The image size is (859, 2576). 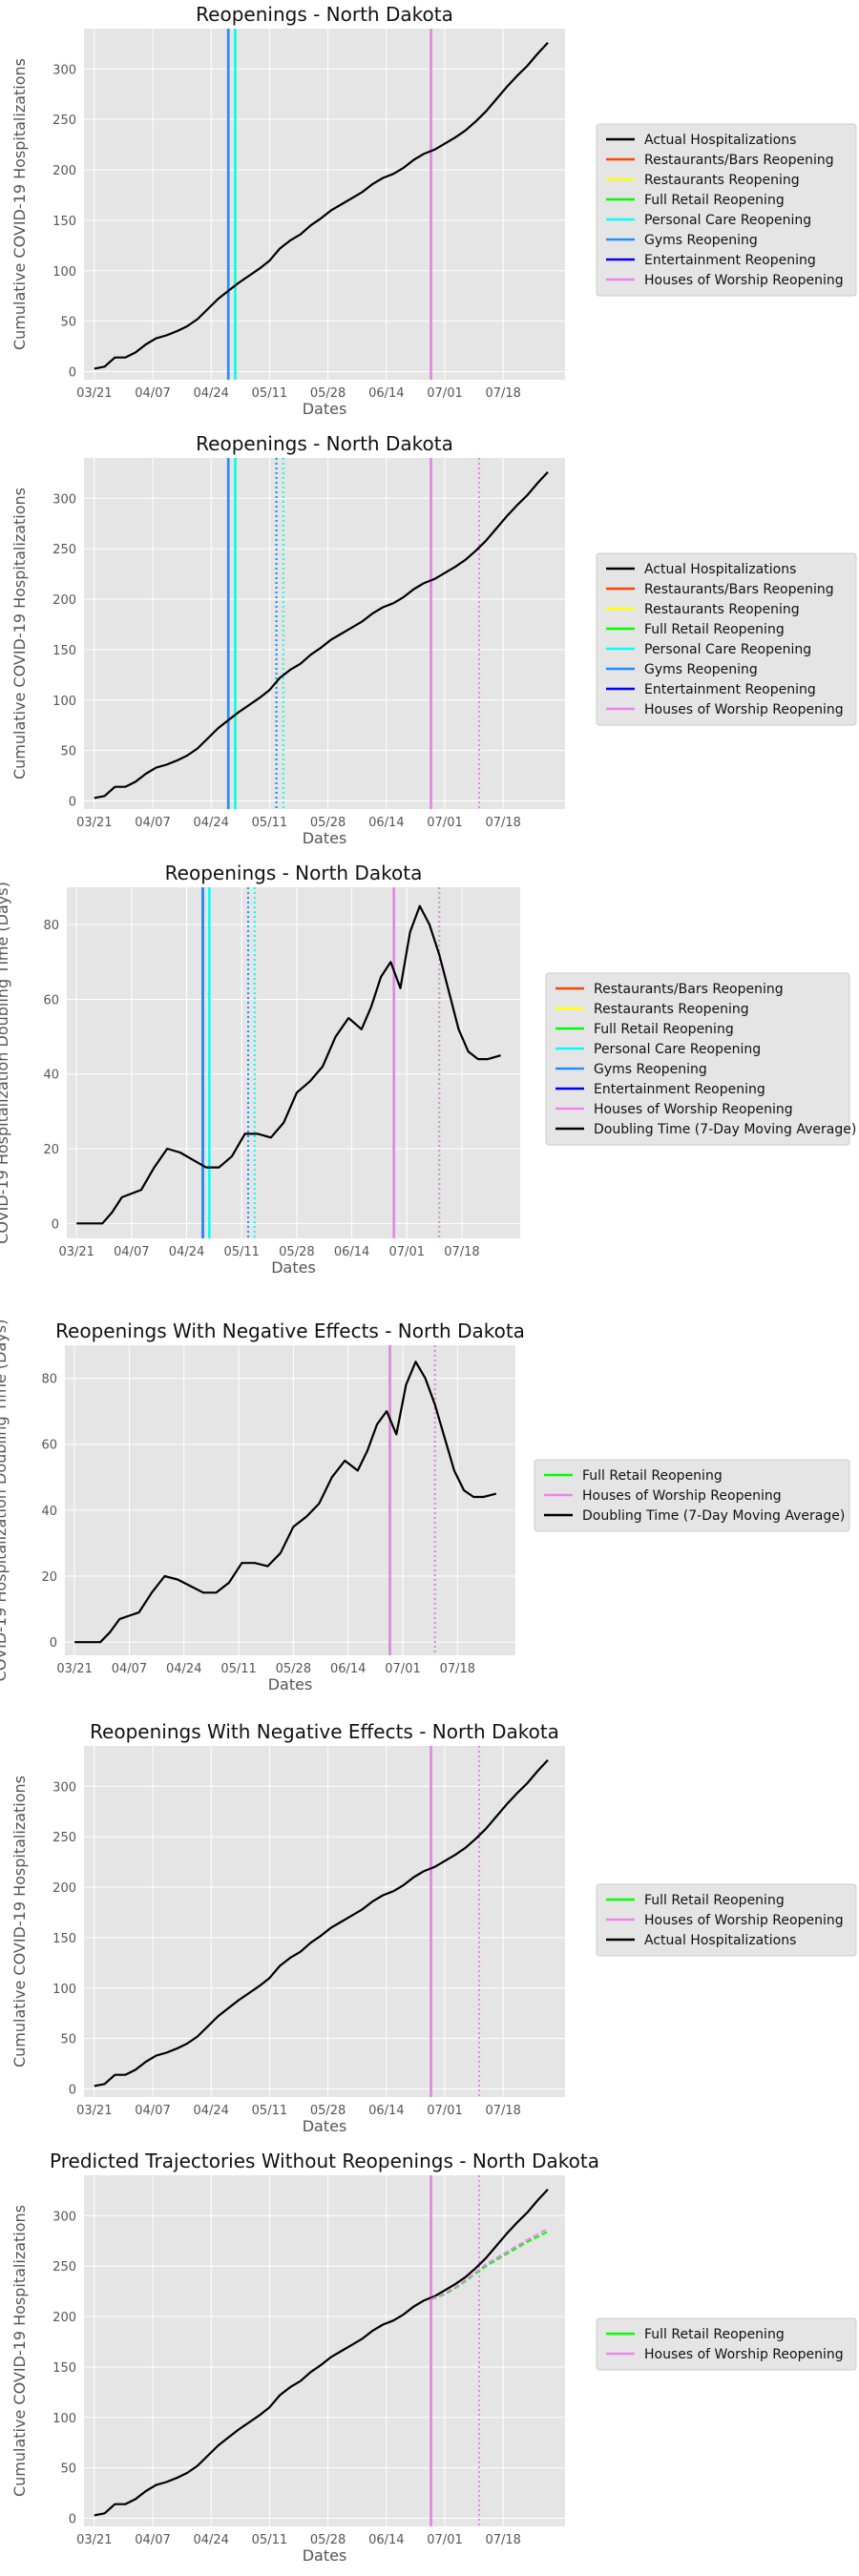 What do you see at coordinates (49, 1577) in the screenshot?
I see `y-tick-label: 20` at bounding box center [49, 1577].